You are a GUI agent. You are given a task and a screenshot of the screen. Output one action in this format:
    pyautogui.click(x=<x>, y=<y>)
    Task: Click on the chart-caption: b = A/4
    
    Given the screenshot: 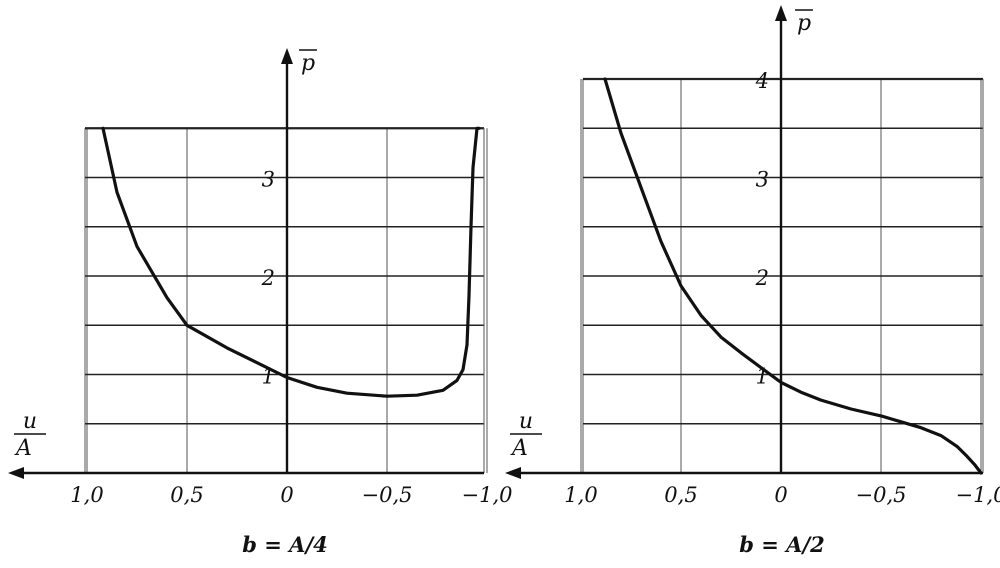 What is the action you would take?
    pyautogui.click(x=284, y=544)
    